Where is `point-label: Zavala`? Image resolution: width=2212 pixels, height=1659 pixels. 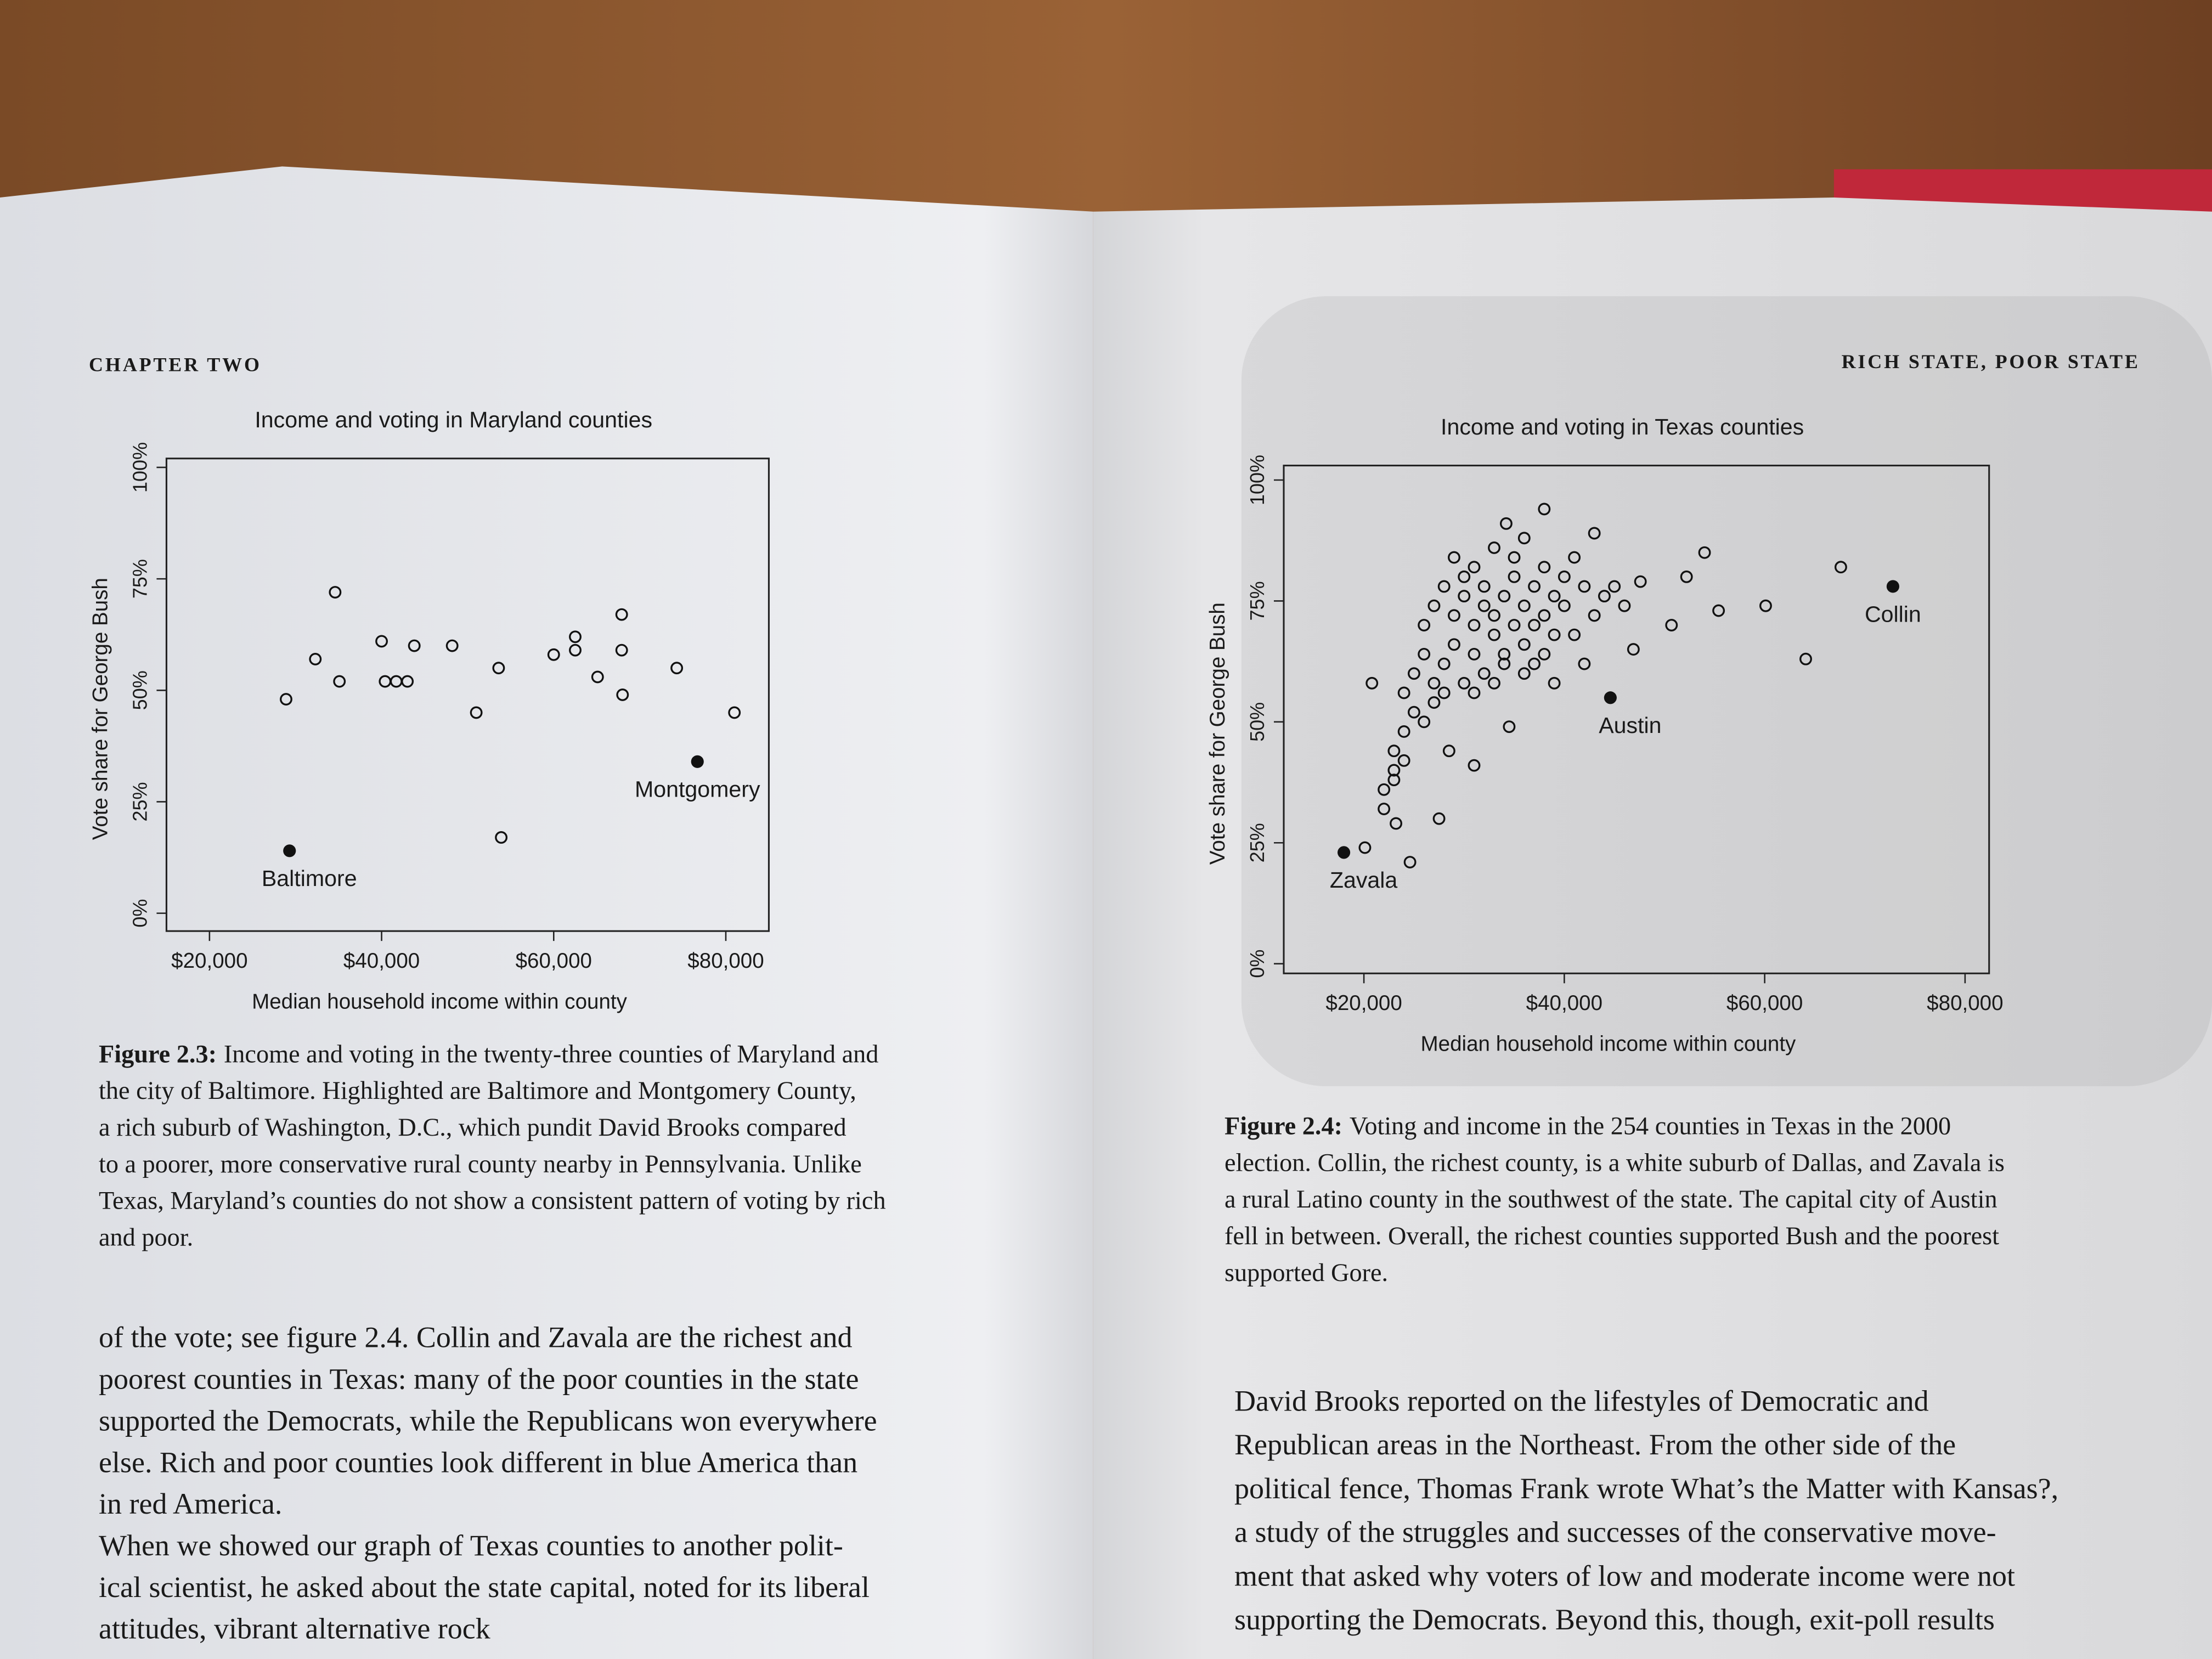
point-label: Zavala is located at coordinates (1364, 880).